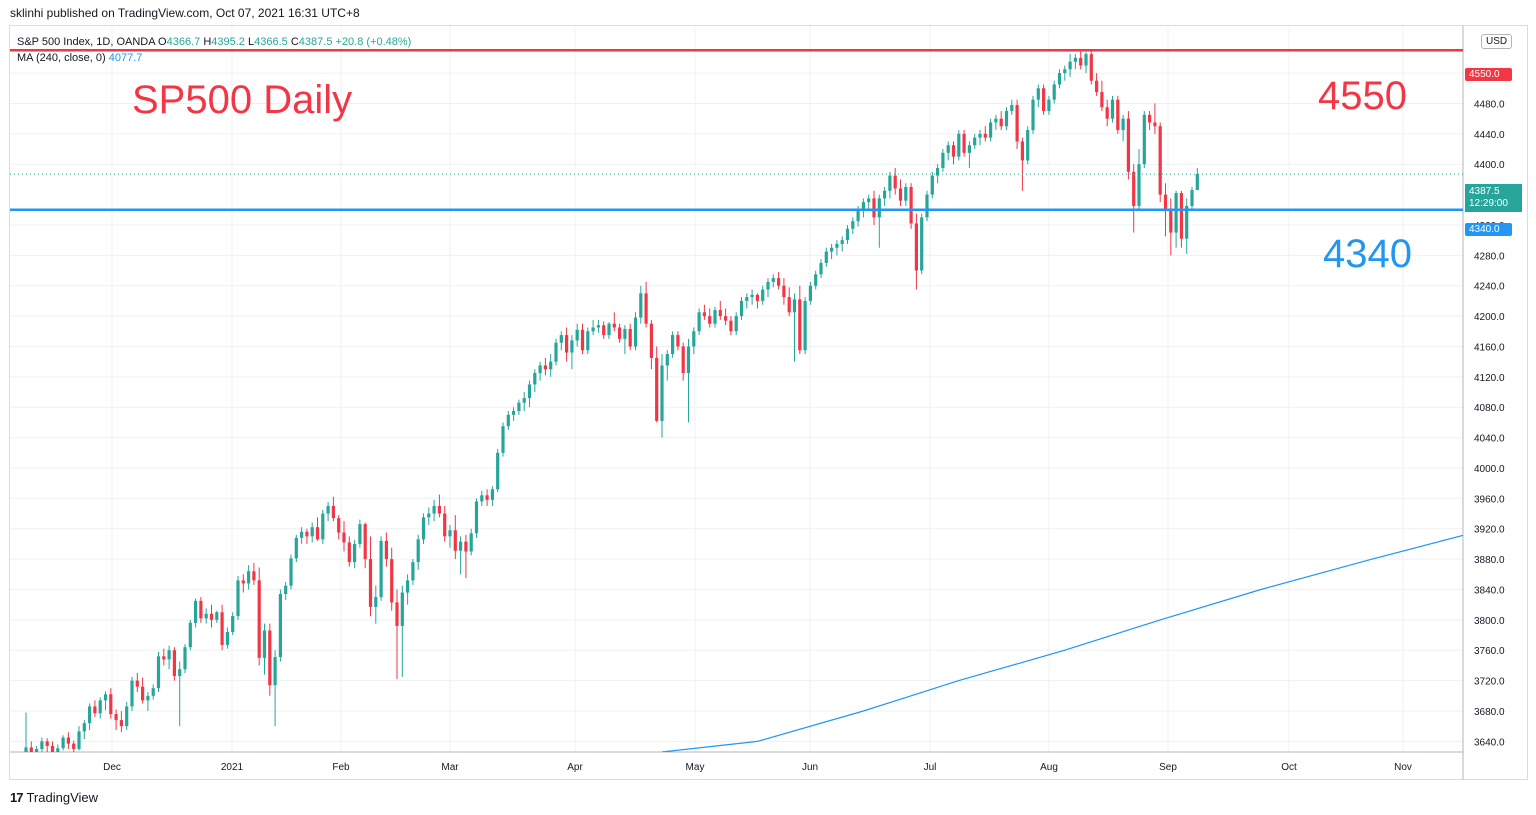 This screenshot has height=815, width=1536. I want to click on chart-title-annotation: SP500 Daily, so click(242, 100).